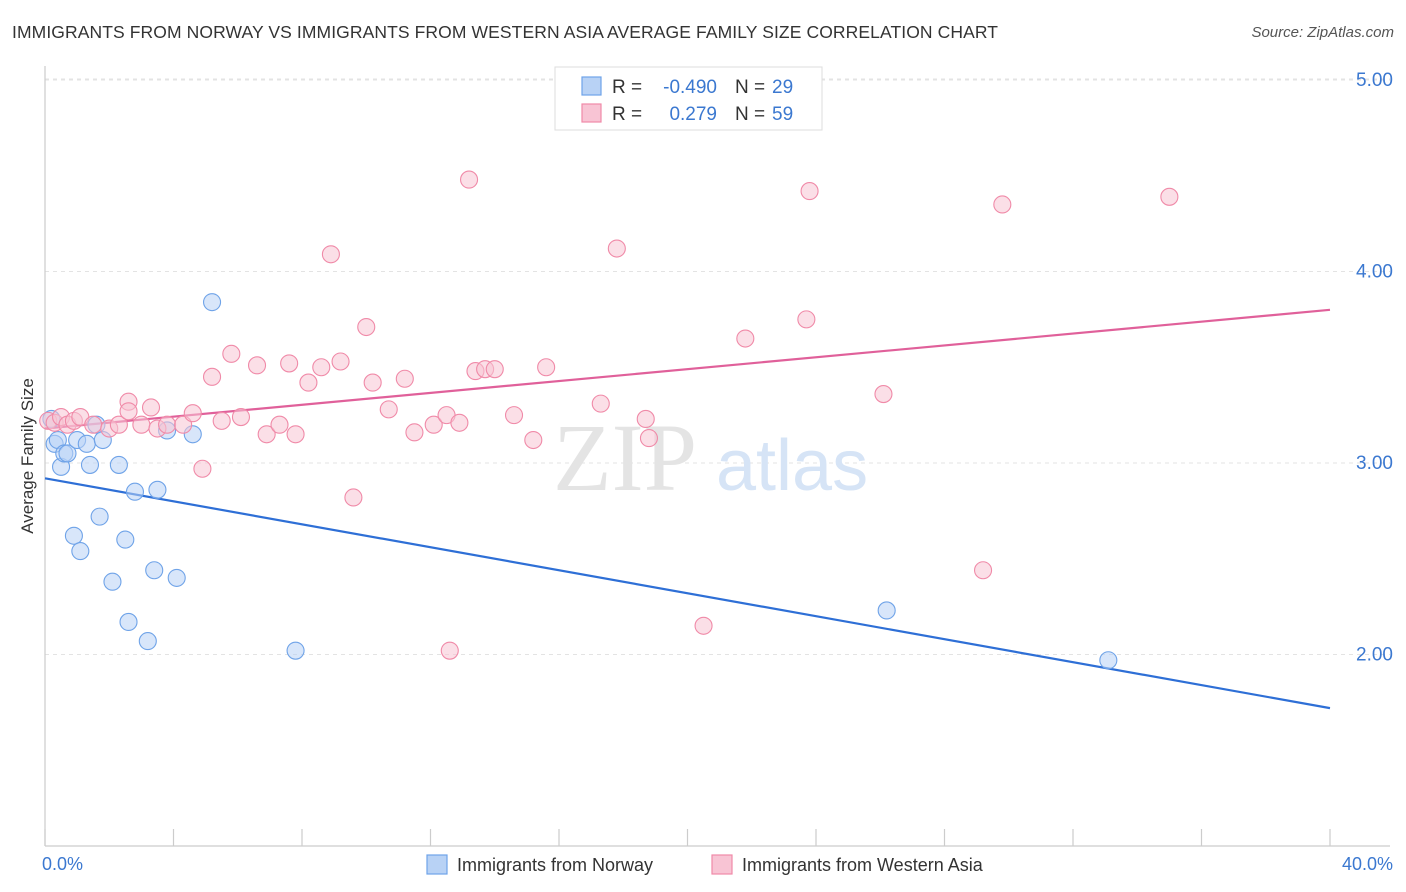 The width and height of the screenshot is (1406, 892). What do you see at coordinates (1374, 463) in the screenshot?
I see `y-tick-label-1: 3.00` at bounding box center [1374, 463].